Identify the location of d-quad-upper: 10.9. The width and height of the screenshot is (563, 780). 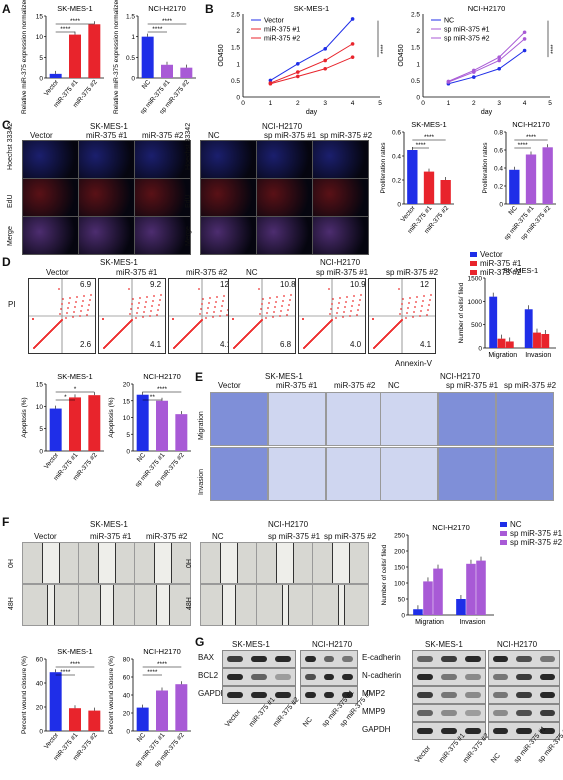
(358, 284).